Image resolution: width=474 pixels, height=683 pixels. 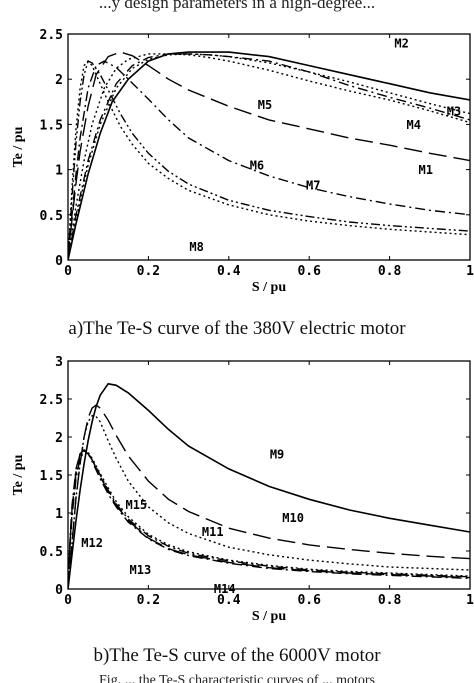 I want to click on chart-b-xtick-label: 0.6, so click(x=309, y=600).